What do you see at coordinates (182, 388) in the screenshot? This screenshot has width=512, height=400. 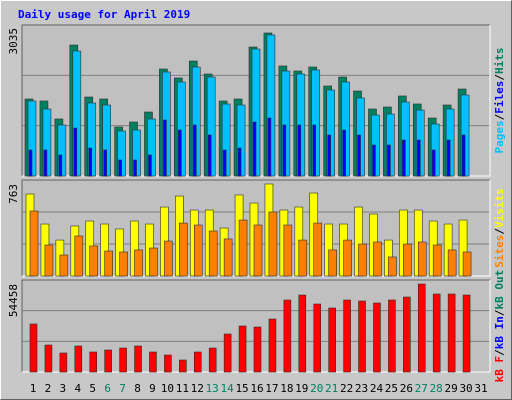 I see `x-tick-label: 11` at bounding box center [182, 388].